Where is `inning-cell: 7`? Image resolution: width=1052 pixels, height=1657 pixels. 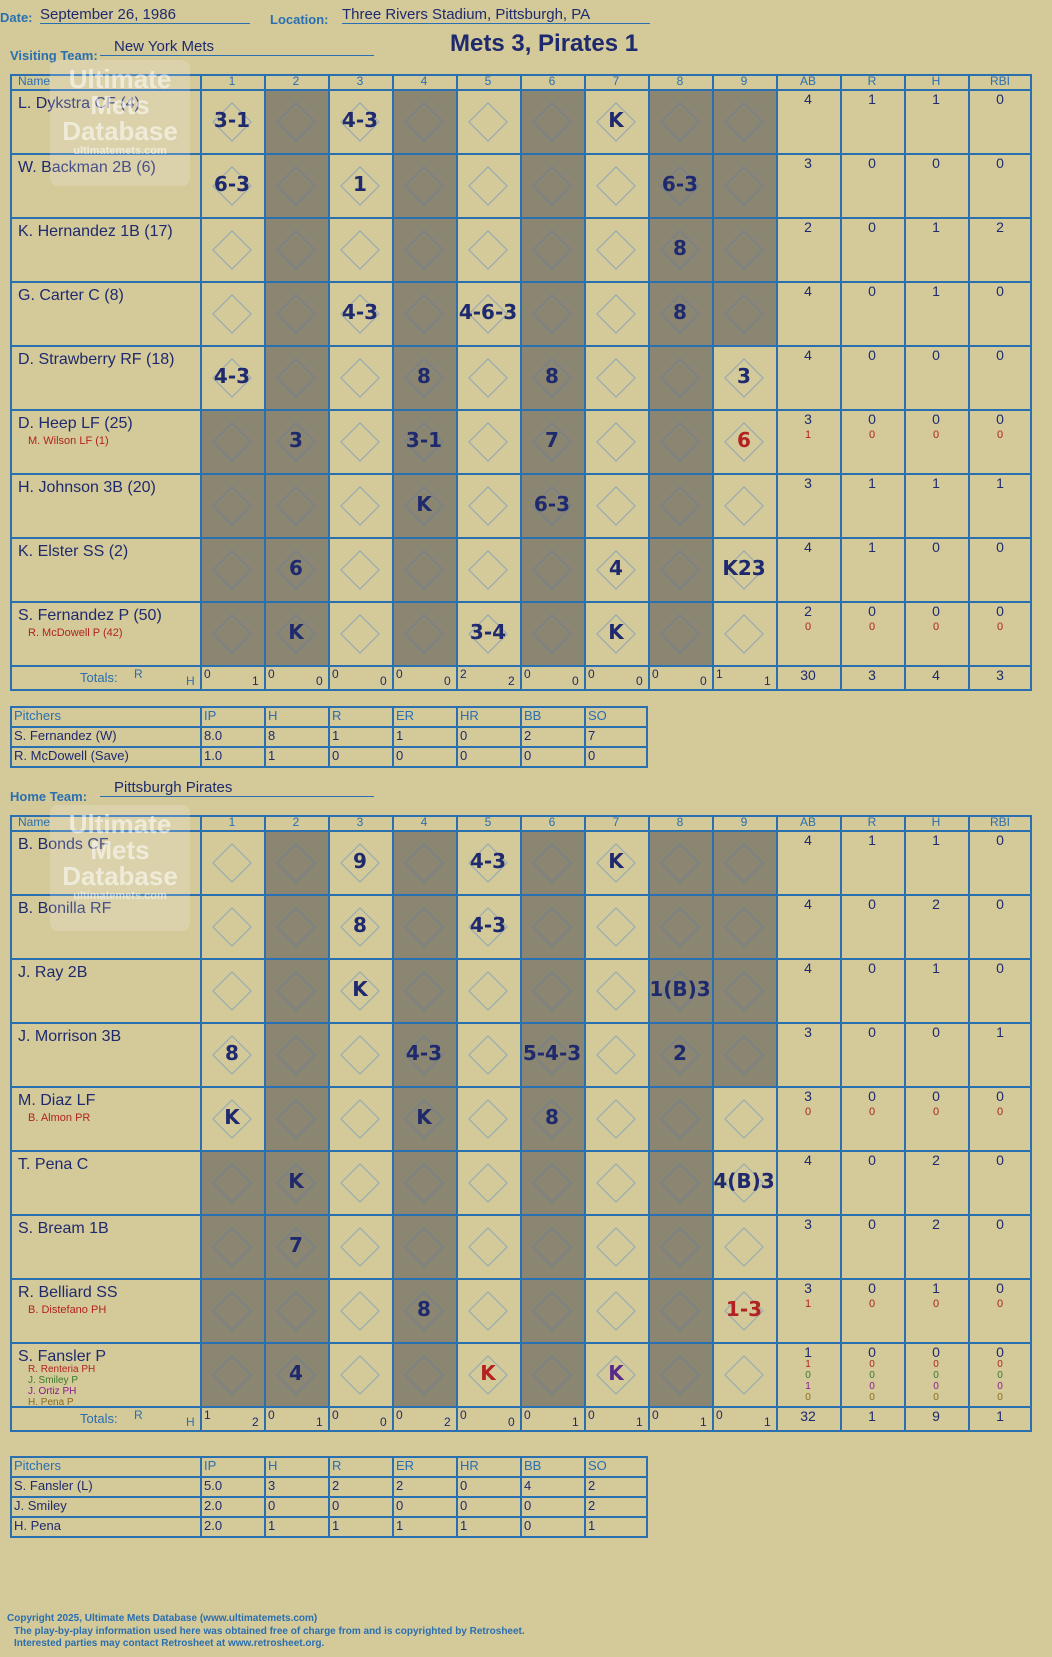 inning-cell: 7 is located at coordinates (296, 1246).